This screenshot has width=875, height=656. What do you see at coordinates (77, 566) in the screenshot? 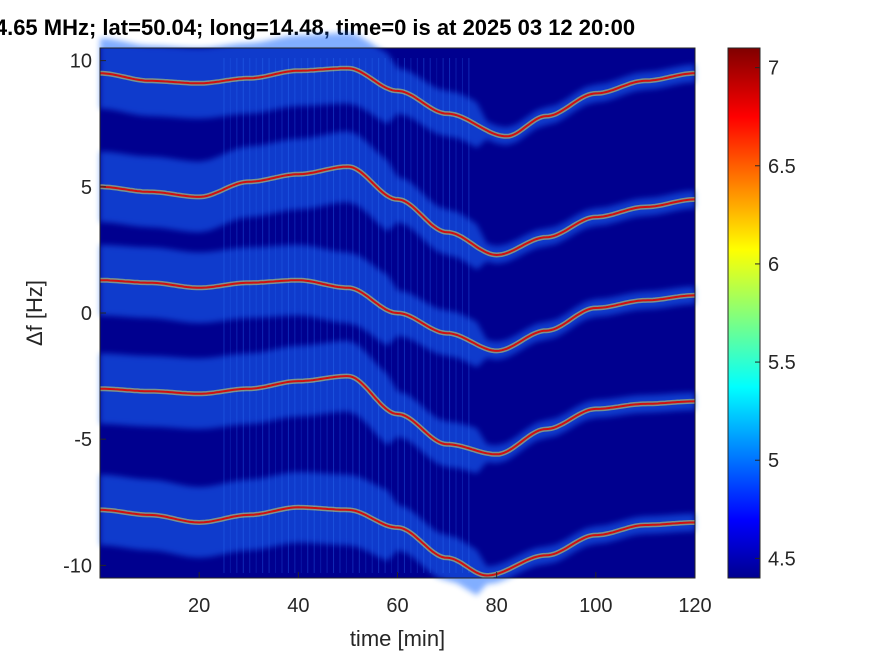
I see `y-tick-label: -10` at bounding box center [77, 566].